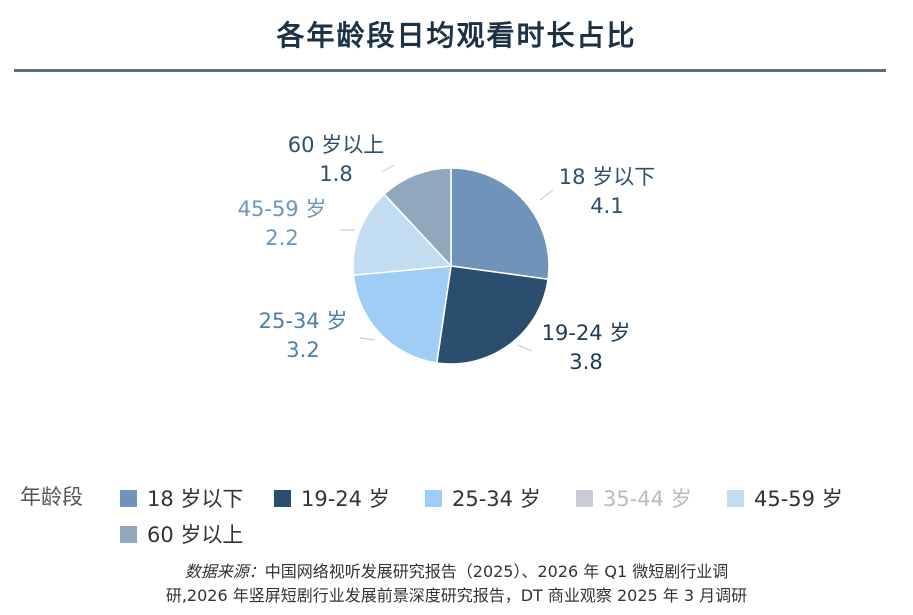  What do you see at coordinates (496, 571) in the screenshot?
I see `source-line-1: 中国网络视听发展研究报告（2025）、2026 年 Q1 微短剧行业调` at bounding box center [496, 571].